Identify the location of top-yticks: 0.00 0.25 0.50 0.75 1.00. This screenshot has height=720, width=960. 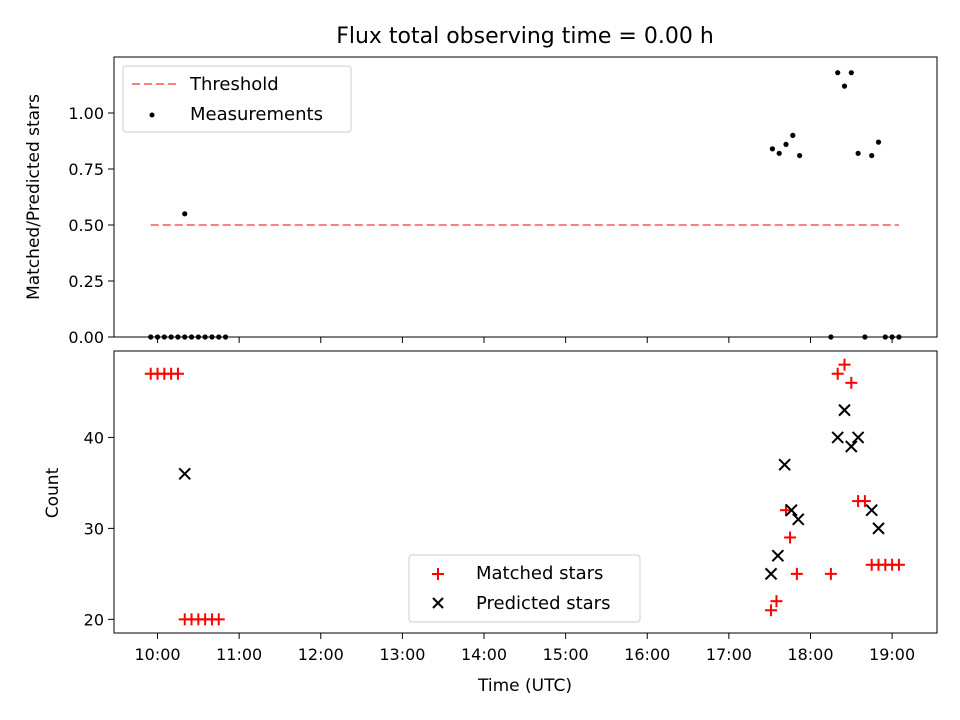
(91, 225).